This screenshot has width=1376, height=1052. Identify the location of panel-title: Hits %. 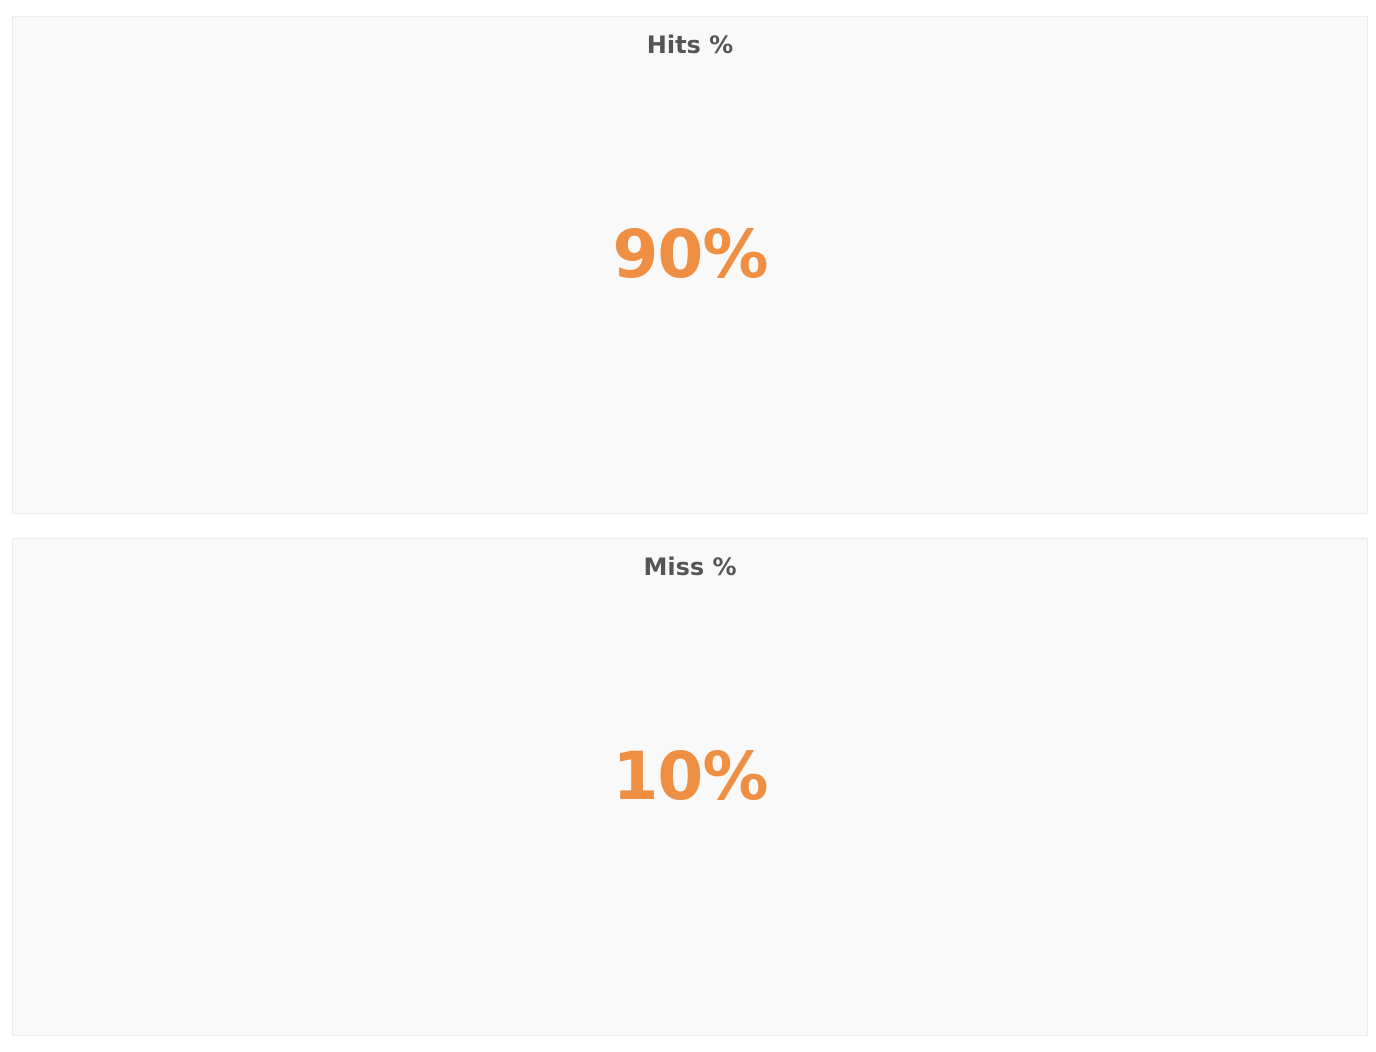
(690, 45).